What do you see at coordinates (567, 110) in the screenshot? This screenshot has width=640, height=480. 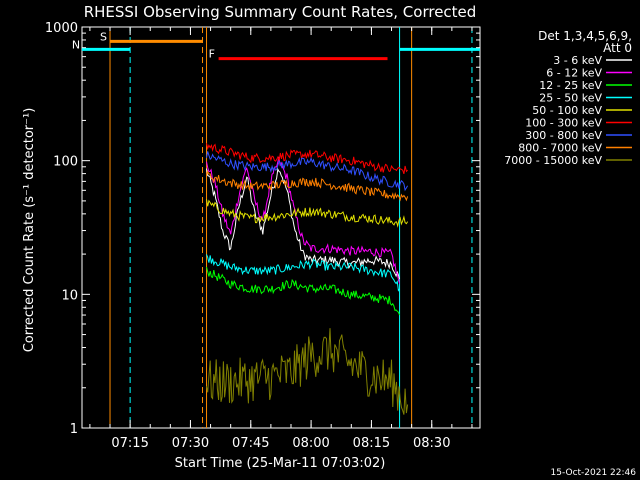 I see `legend-label: 50 - 100 keV` at bounding box center [567, 110].